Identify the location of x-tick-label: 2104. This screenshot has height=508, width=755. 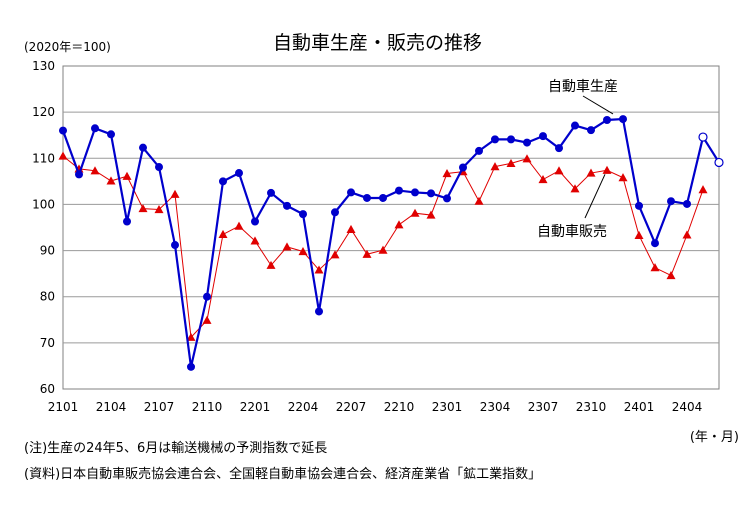
(111, 407).